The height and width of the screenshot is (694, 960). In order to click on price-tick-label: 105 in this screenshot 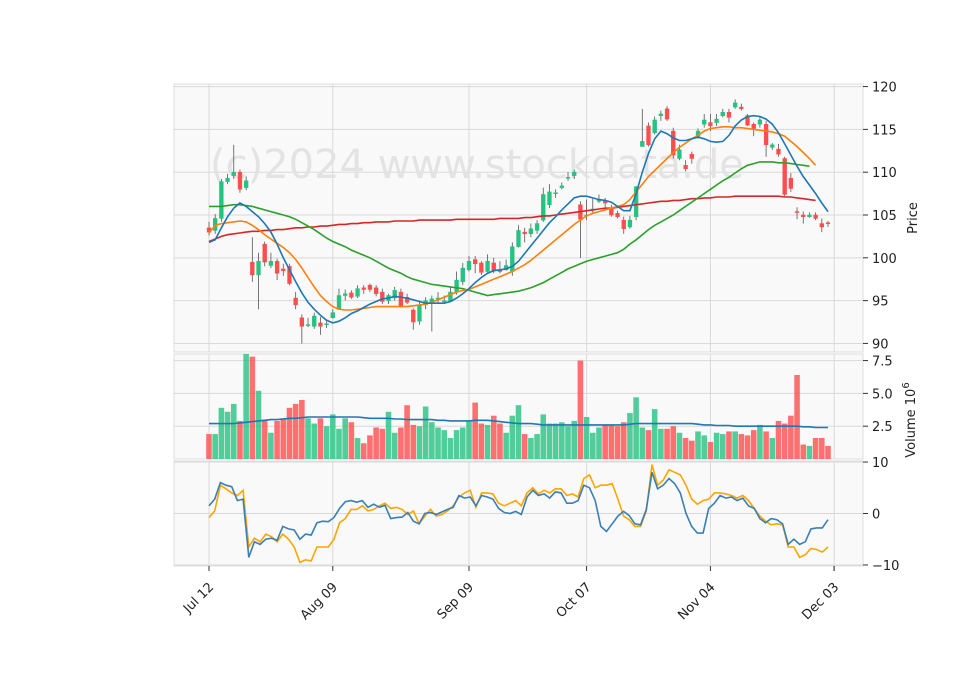, I will do `click(884, 216)`.